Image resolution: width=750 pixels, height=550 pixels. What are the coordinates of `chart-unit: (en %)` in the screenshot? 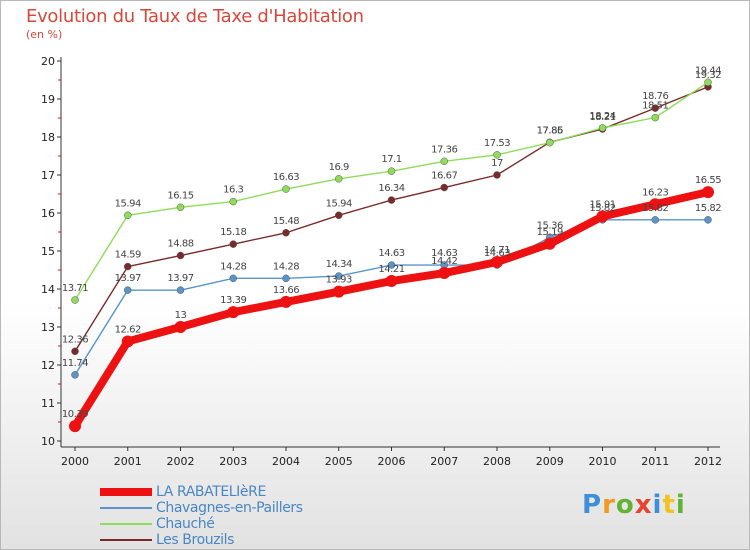 It's located at (44, 34).